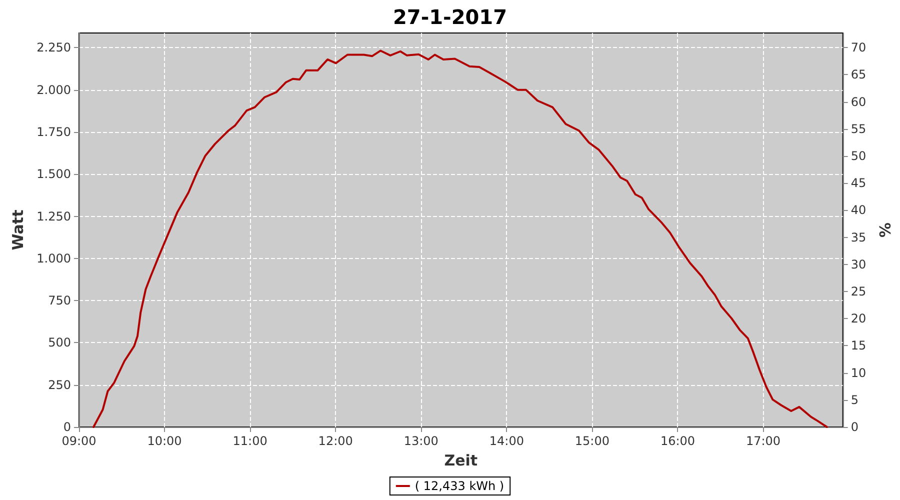  What do you see at coordinates (53, 47) in the screenshot?
I see `y-tick-label: 2.250` at bounding box center [53, 47].